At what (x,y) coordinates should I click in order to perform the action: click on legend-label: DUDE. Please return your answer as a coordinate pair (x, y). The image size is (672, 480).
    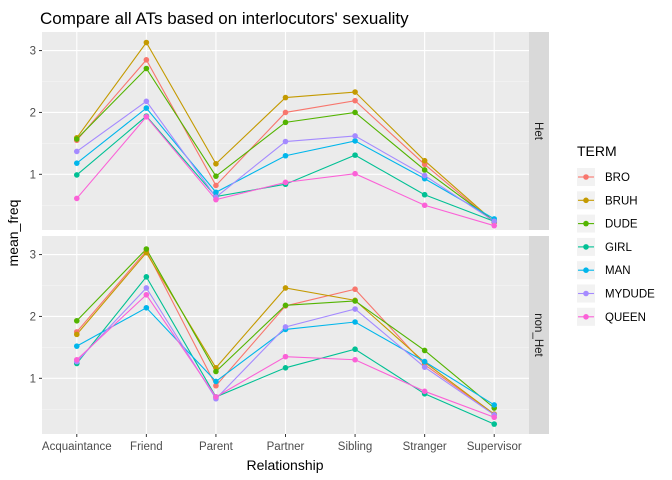
    Looking at the image, I should click on (621, 225).